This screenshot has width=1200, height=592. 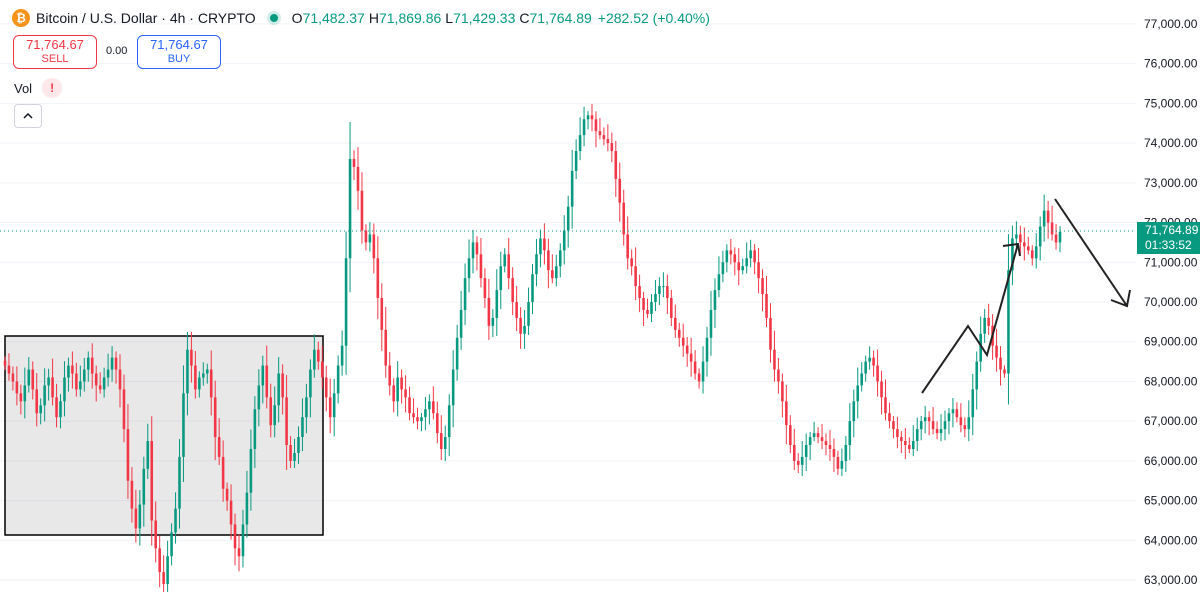 What do you see at coordinates (52, 88) in the screenshot?
I see `warning-icon: !` at bounding box center [52, 88].